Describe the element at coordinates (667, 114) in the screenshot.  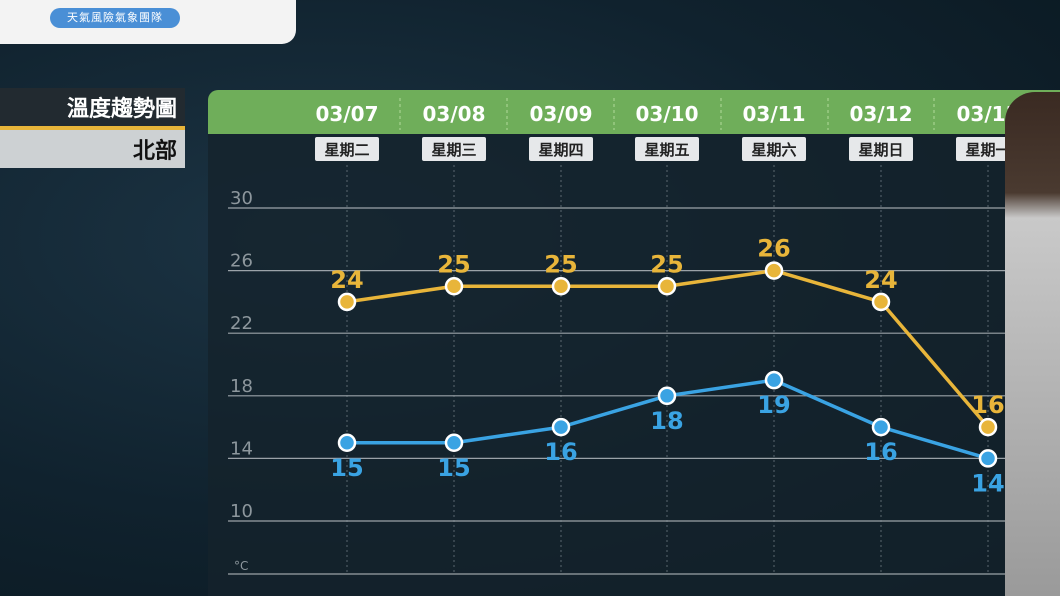
I see `x-tick-label: 03/10` at that location.